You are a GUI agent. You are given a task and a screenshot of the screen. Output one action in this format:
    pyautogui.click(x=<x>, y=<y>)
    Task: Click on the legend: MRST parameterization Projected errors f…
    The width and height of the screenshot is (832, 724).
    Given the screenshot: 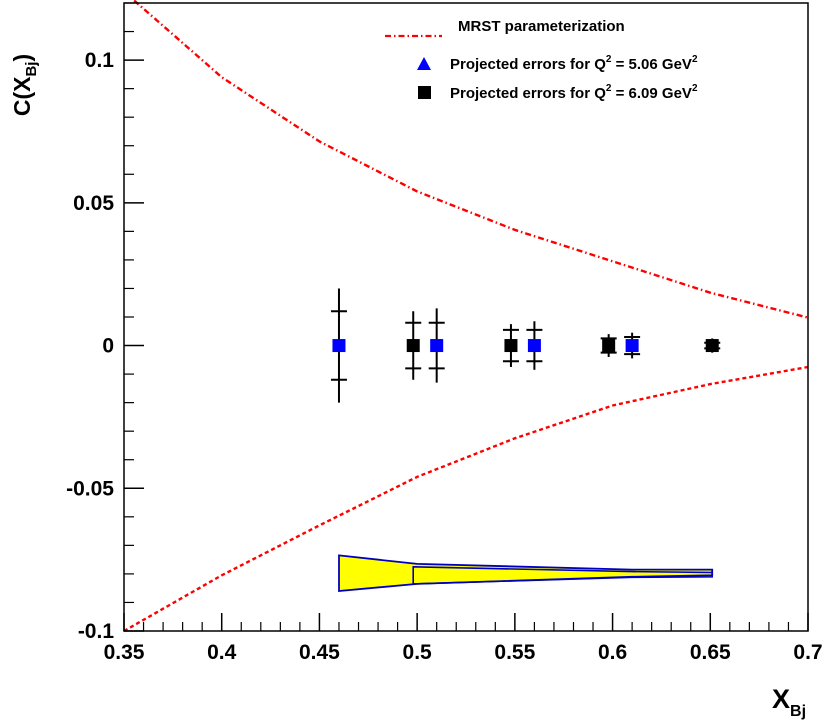 What is the action you would take?
    pyautogui.click(x=541, y=60)
    